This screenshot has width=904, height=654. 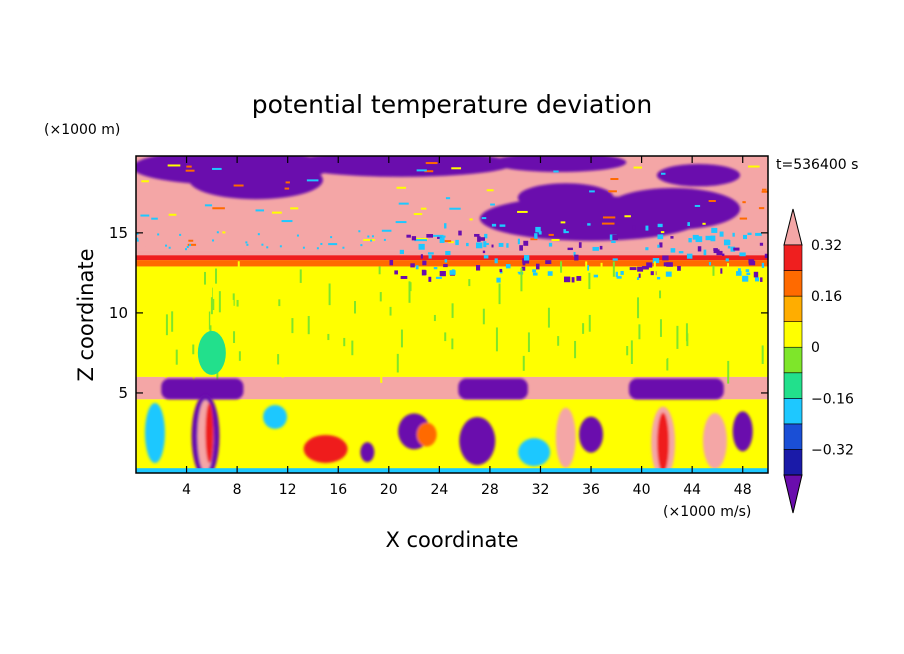 What do you see at coordinates (452, 253) in the screenshot?
I see `region-red-band` at bounding box center [452, 253].